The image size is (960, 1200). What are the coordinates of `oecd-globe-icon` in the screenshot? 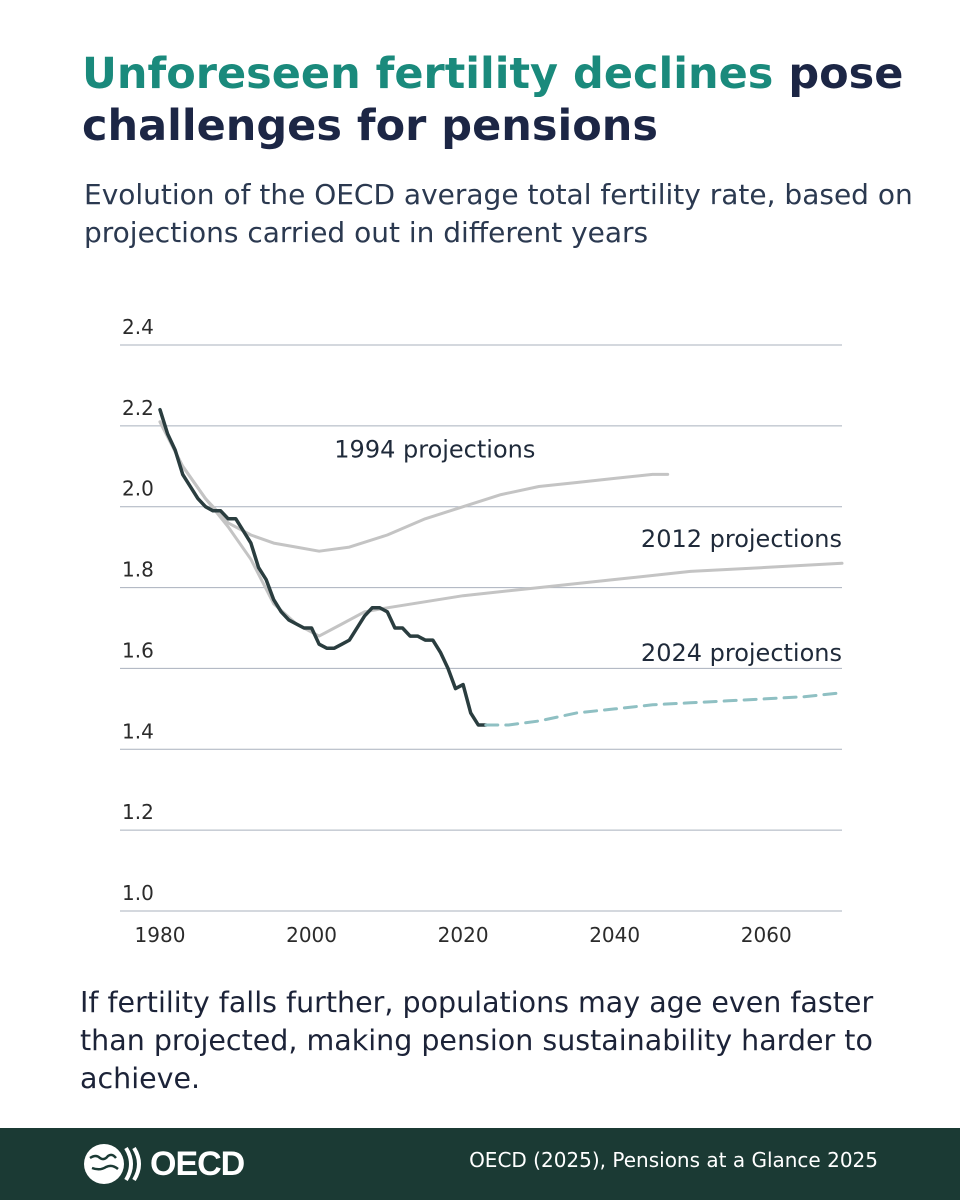 It's located at (112, 1164).